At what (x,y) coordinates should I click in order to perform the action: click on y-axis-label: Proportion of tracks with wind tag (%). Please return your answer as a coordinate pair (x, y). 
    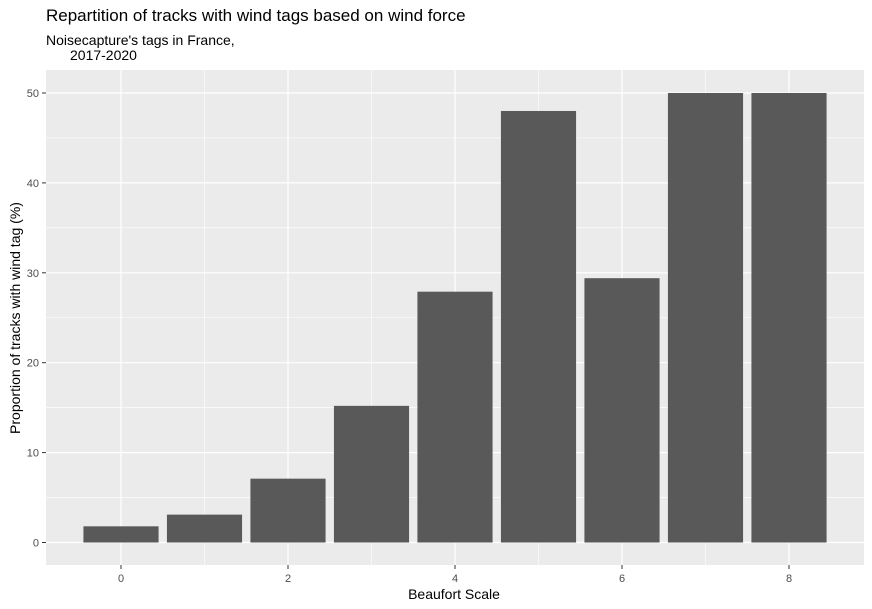
    Looking at the image, I should click on (15, 318).